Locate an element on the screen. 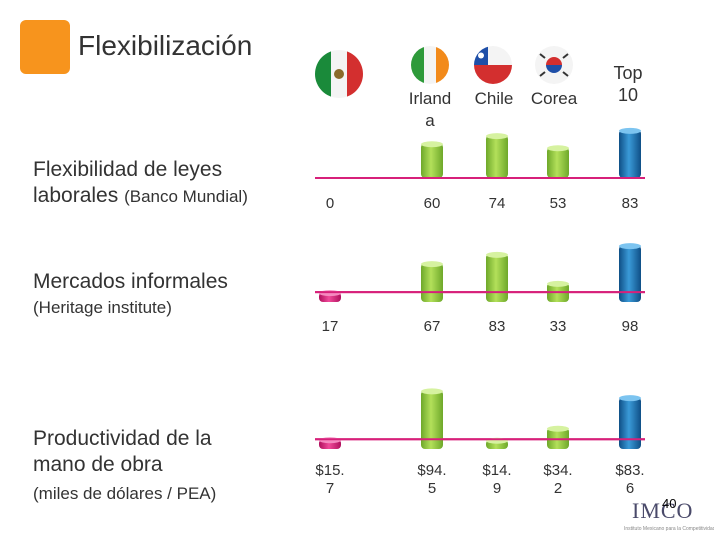 The height and width of the screenshot is (540, 720). bar-cap-flexibilidad-top10 is located at coordinates (630, 130).